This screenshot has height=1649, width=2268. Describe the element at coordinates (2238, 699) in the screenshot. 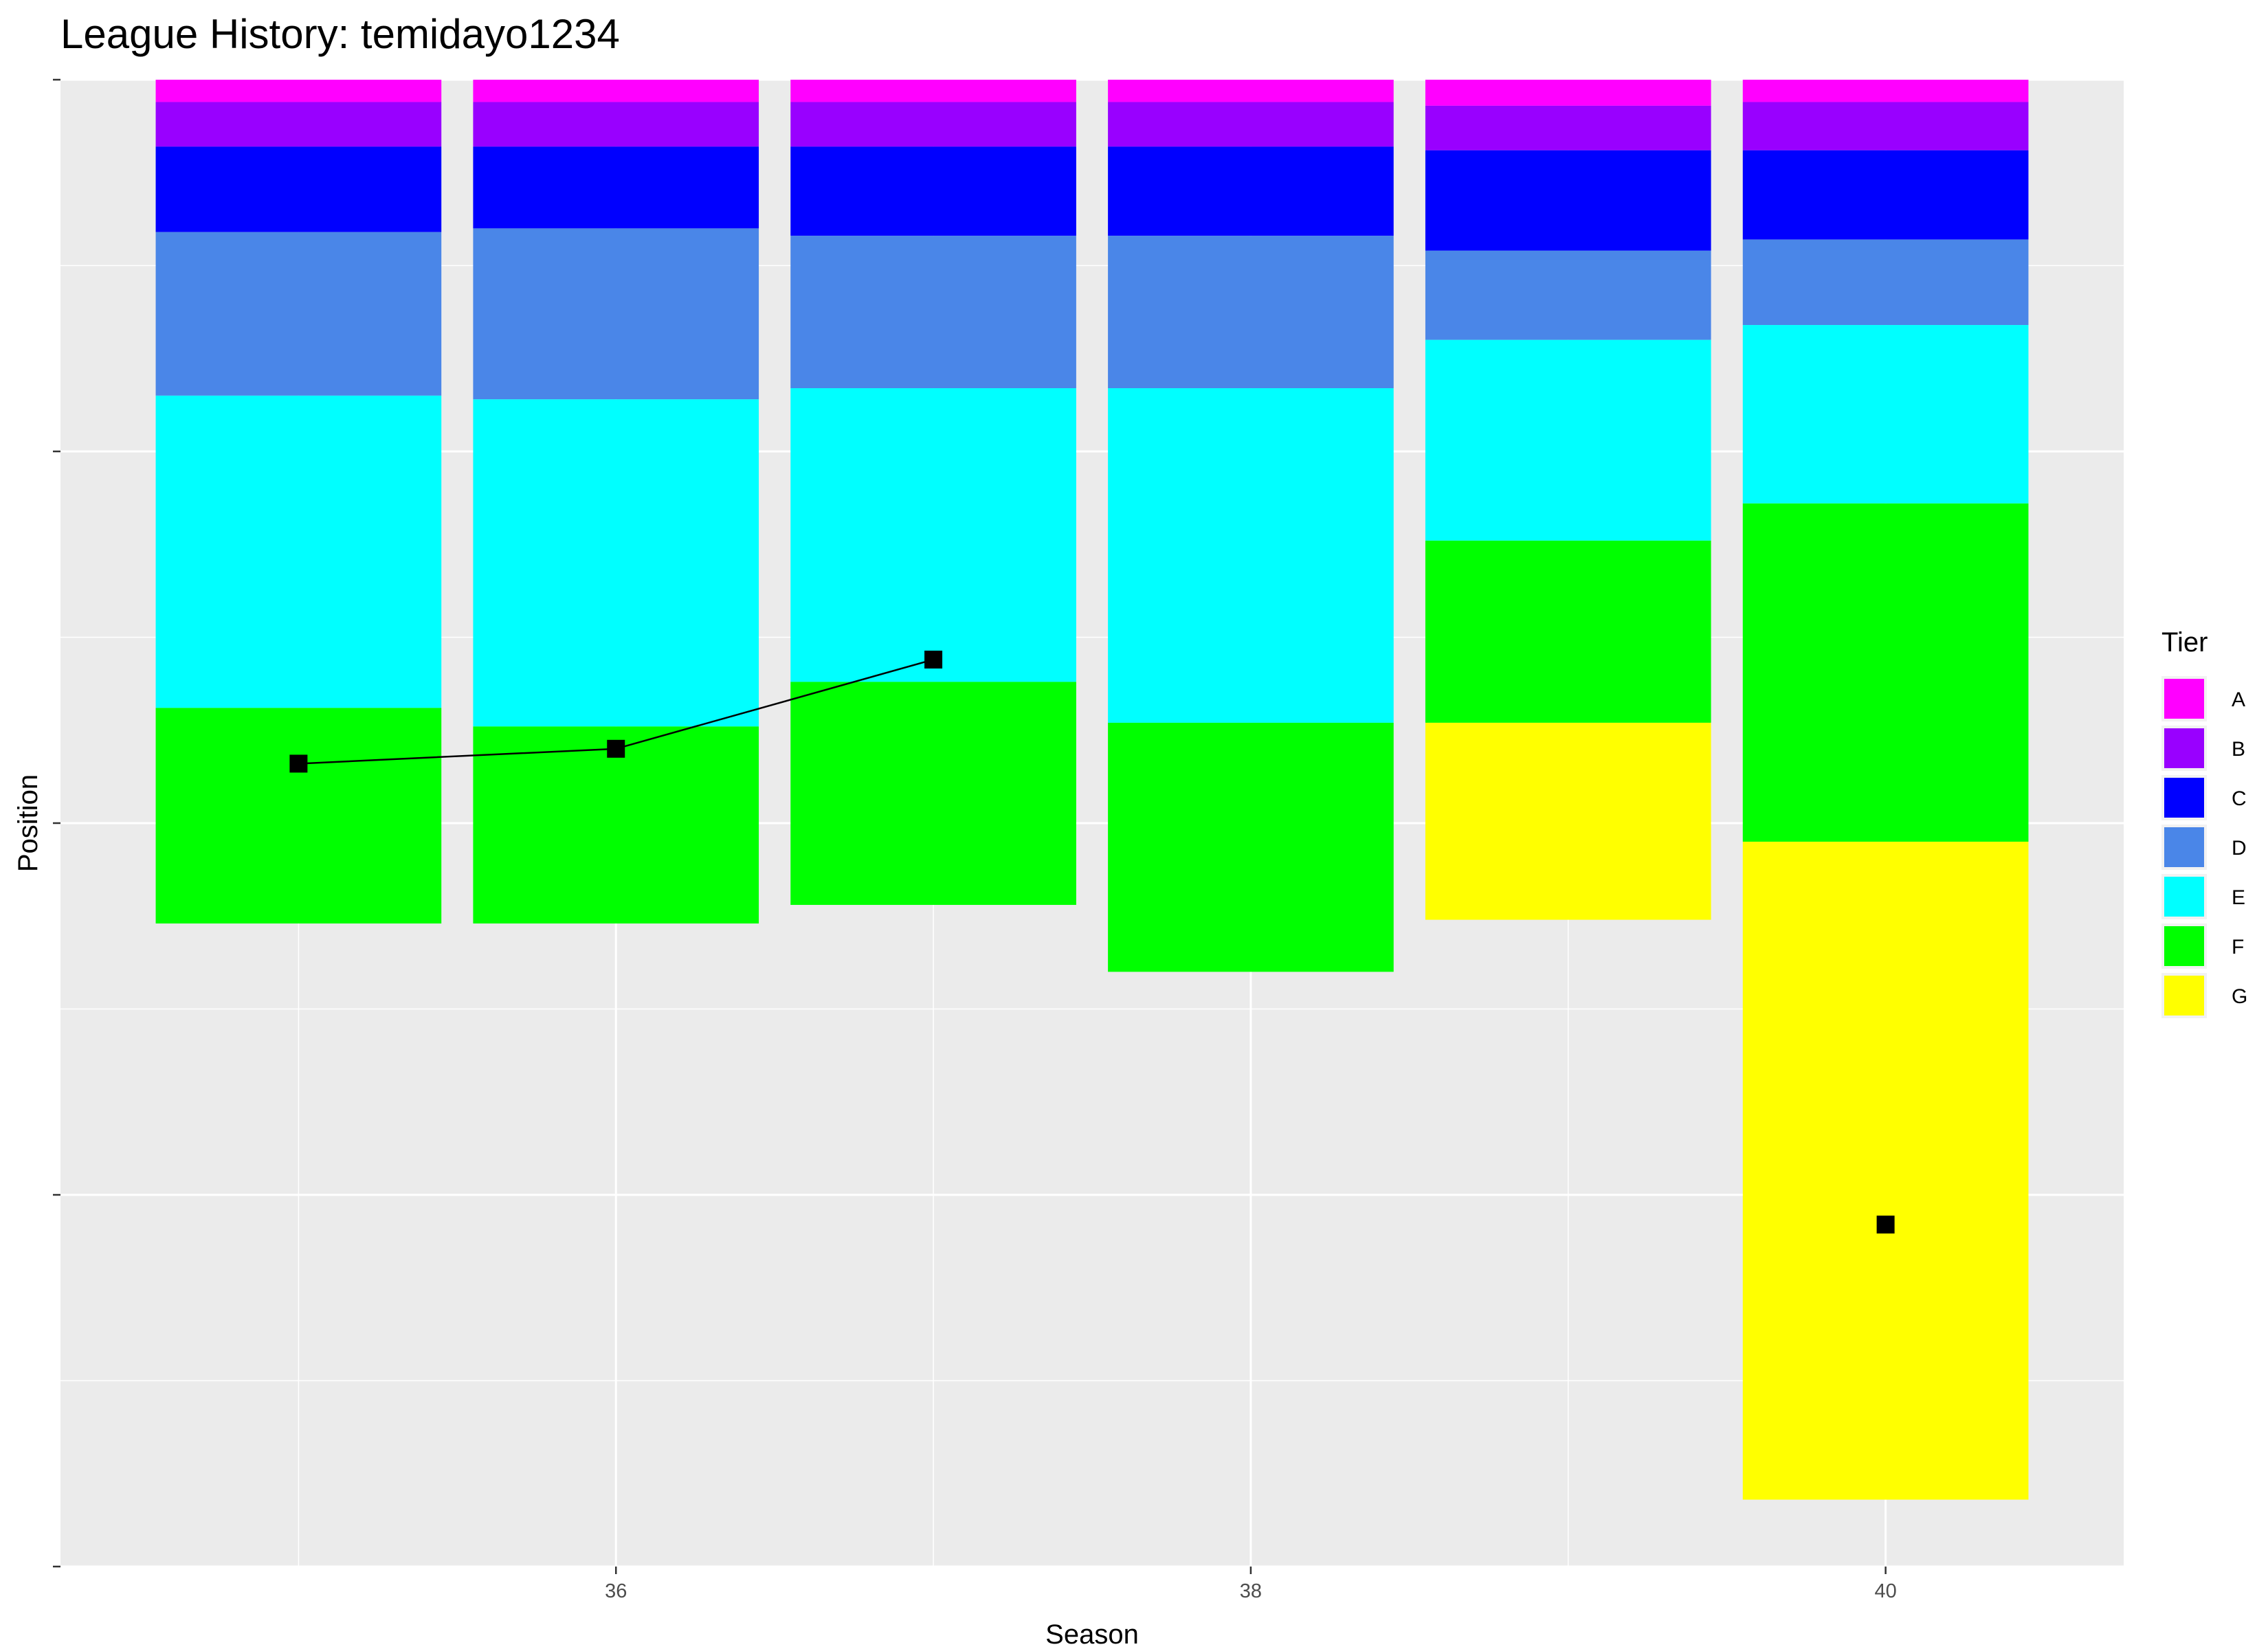

I see `legend-label-A: A` at that location.